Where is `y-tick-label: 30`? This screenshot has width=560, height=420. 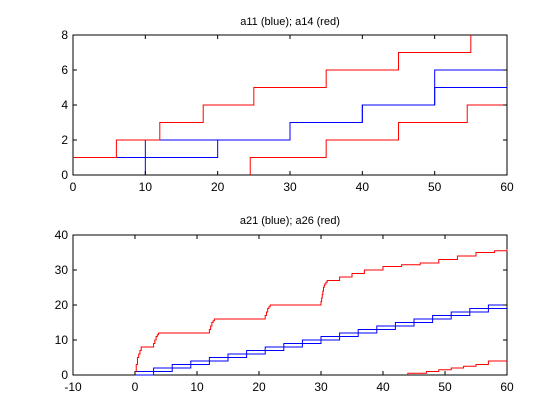
y-tick-label: 30 is located at coordinates (62, 270).